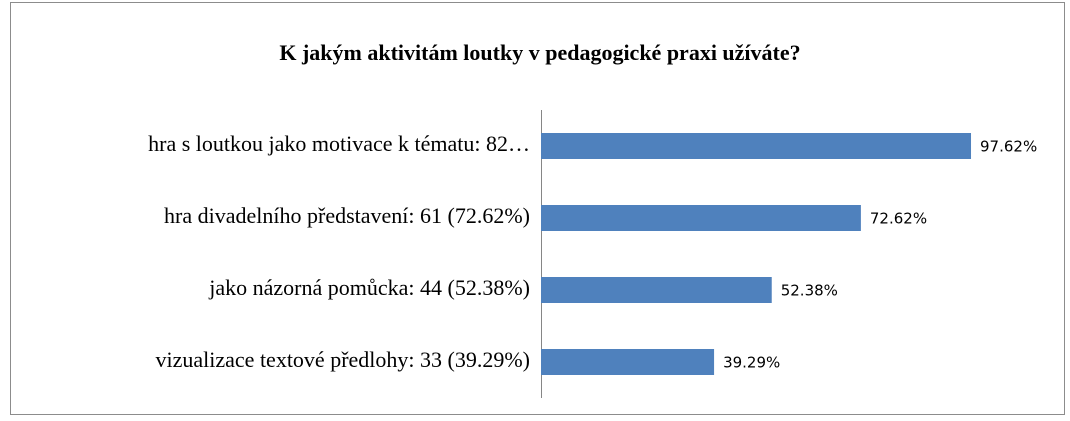 Image resolution: width=1070 pixels, height=421 pixels. I want to click on category-label: hra divadelního představení: 61 (72.62%), so click(347, 215).